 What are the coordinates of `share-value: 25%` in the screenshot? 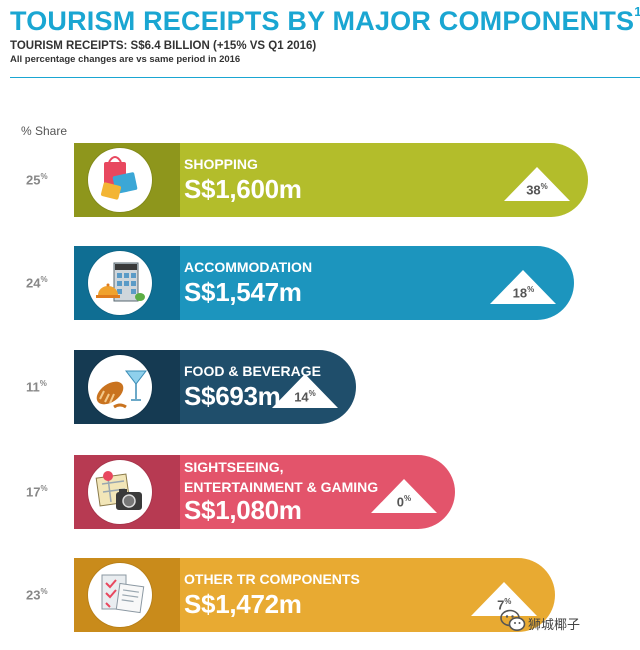 It's located at (46, 179).